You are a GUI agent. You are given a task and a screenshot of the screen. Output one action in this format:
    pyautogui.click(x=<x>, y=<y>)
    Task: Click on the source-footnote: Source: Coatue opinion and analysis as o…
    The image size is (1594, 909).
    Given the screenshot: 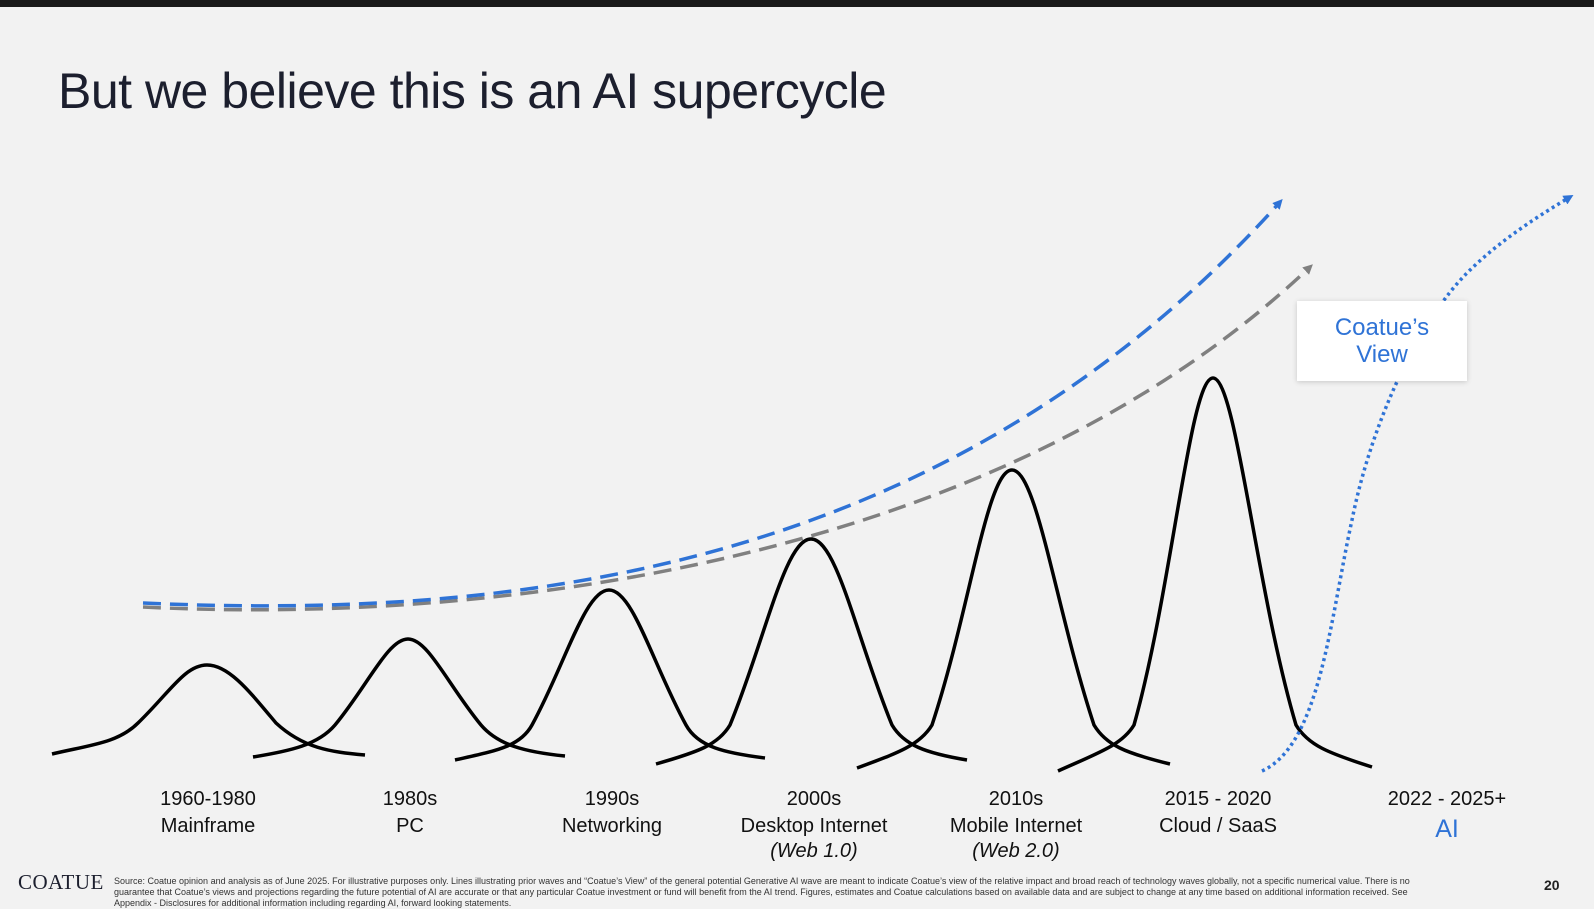 What is the action you would take?
    pyautogui.click(x=762, y=892)
    